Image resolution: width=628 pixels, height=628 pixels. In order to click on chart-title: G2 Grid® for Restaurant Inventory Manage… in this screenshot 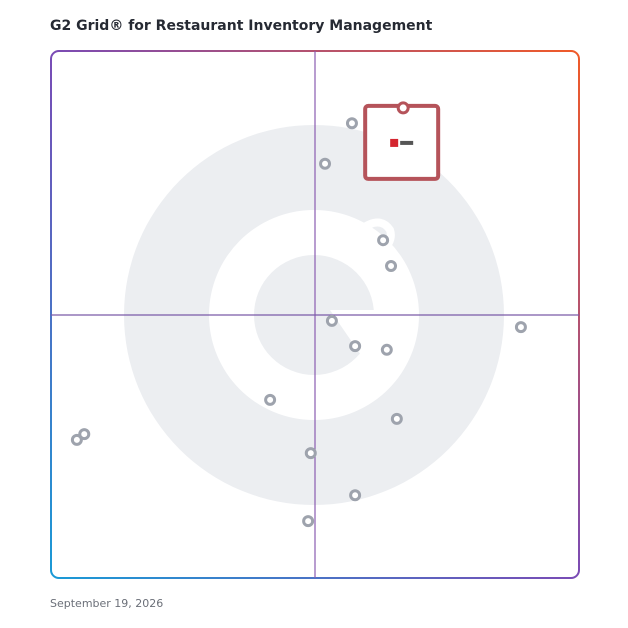, I will do `click(241, 26)`.